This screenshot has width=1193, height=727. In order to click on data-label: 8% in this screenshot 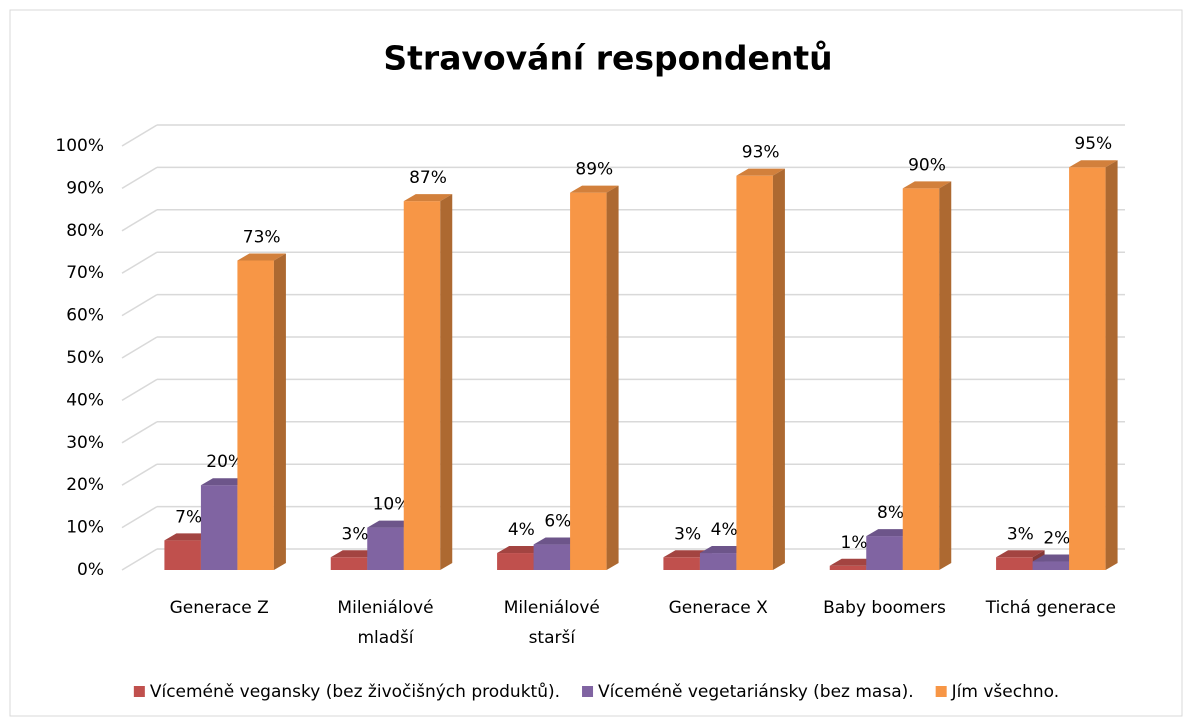, I will do `click(890, 513)`.